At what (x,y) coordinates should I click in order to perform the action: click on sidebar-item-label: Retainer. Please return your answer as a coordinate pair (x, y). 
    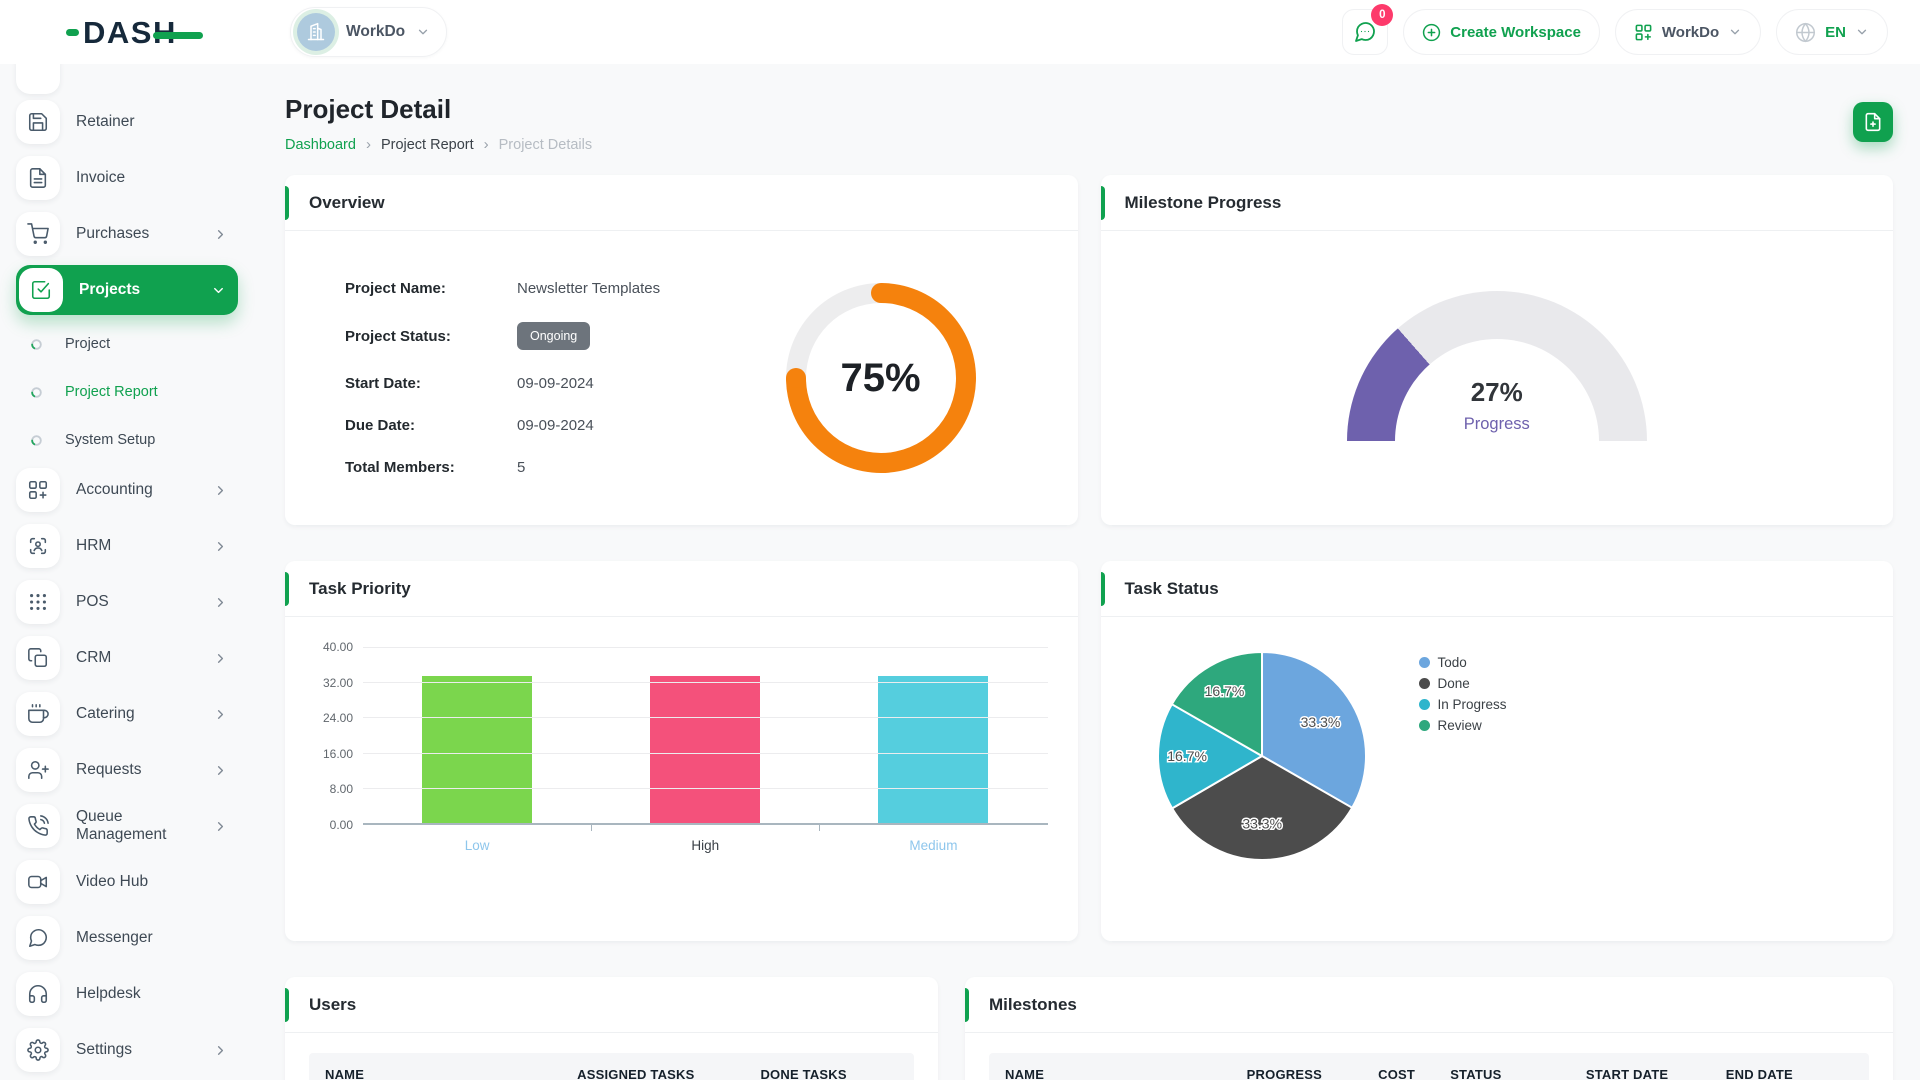
    Looking at the image, I should click on (105, 121).